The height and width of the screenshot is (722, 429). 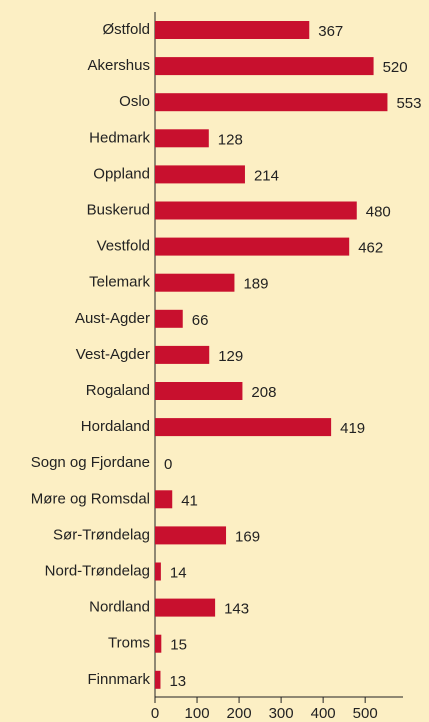 What do you see at coordinates (370, 248) in the screenshot?
I see `value-label: 462` at bounding box center [370, 248].